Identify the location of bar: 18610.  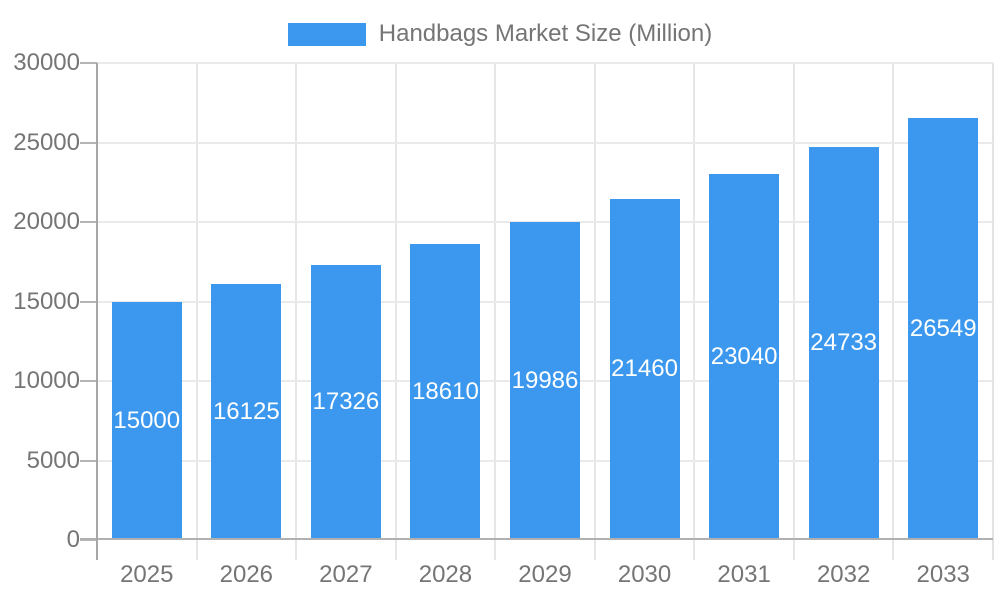
(445, 392).